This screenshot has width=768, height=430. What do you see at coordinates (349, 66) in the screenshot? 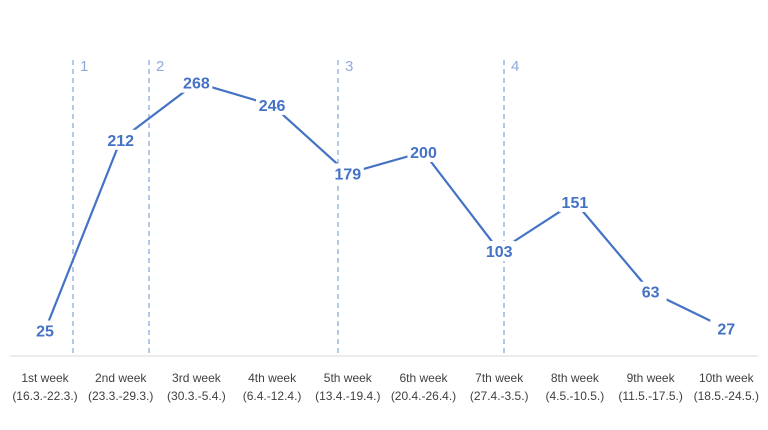
I see `phase-marker-label-3: 3` at bounding box center [349, 66].